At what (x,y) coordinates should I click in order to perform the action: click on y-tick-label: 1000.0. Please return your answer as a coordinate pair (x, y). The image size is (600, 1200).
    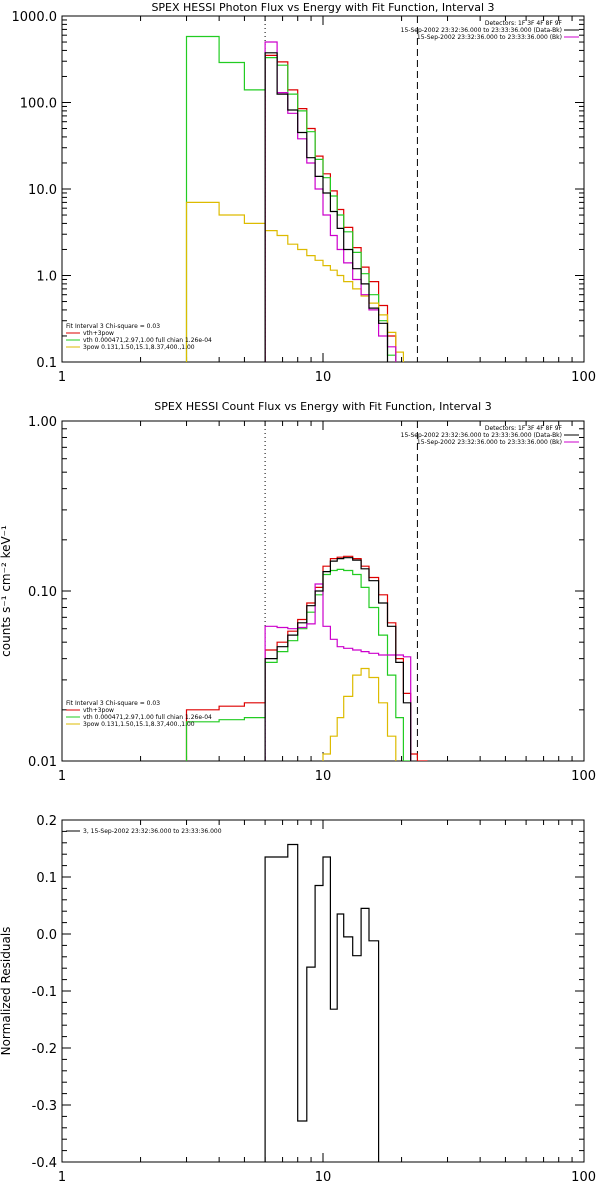
    Looking at the image, I should click on (35, 17).